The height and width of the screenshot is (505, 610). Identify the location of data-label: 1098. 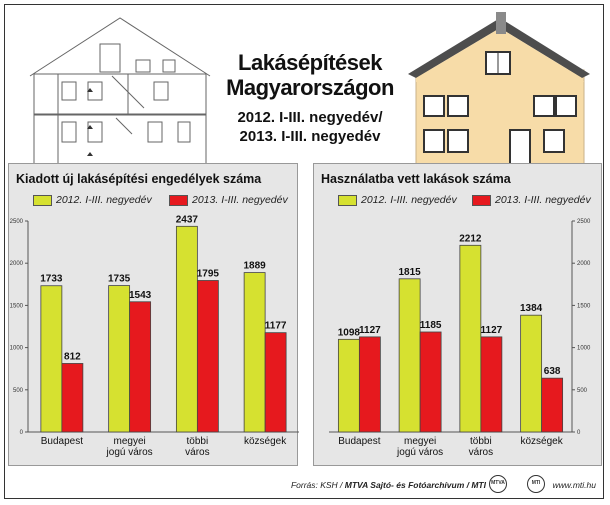
(349, 332).